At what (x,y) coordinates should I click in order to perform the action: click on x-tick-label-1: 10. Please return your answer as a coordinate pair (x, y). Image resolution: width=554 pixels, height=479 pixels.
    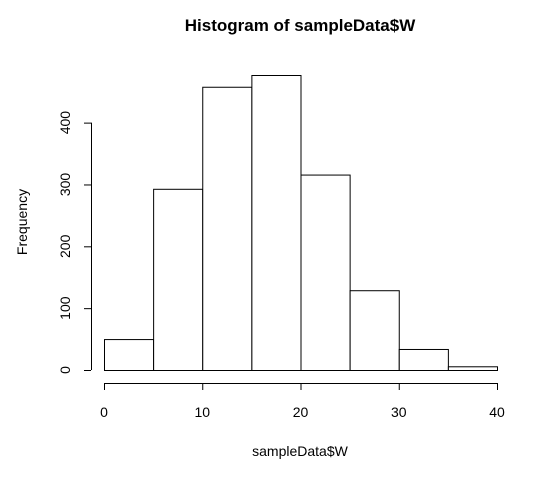
    Looking at the image, I should click on (202, 412).